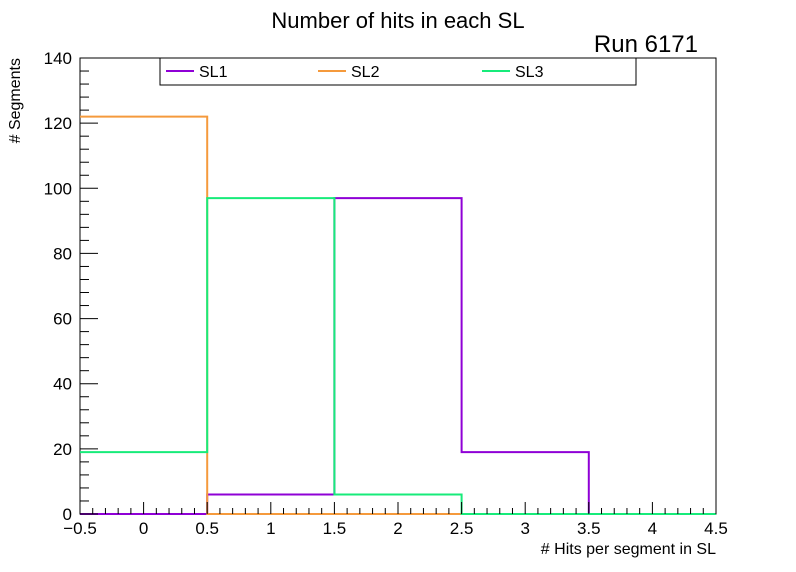 This screenshot has height=572, width=796. What do you see at coordinates (62, 319) in the screenshot?
I see `y-tick-label: 60` at bounding box center [62, 319].